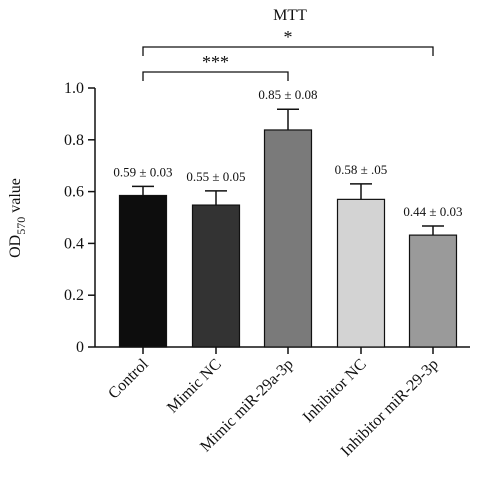 This screenshot has height=500, width=484. What do you see at coordinates (215, 176) in the screenshot?
I see `data-label: 0.55 ± 0.05` at bounding box center [215, 176].